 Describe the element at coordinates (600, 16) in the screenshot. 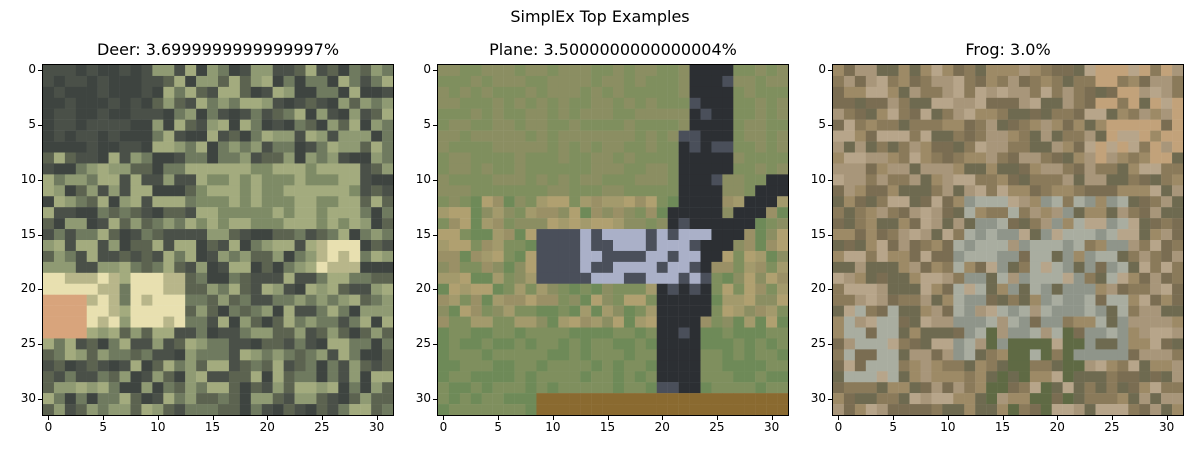

I see `figure-suptitle: SimplEx Top Examples` at that location.